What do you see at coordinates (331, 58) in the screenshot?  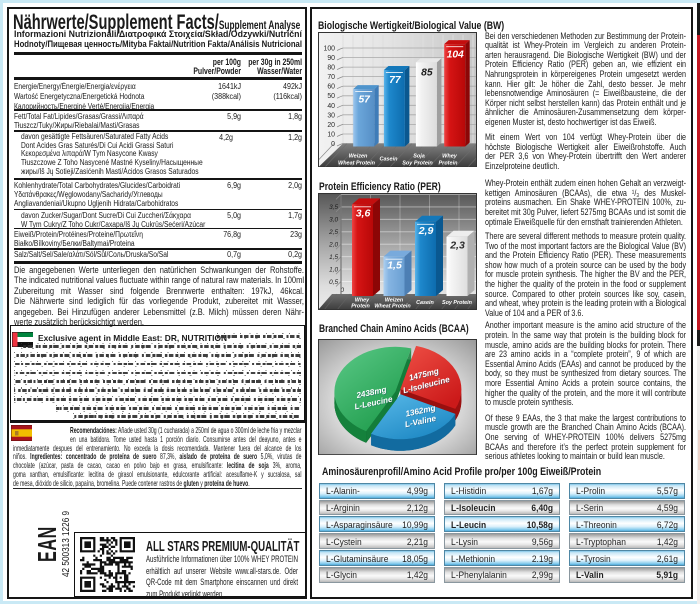 I see `svg-text: 90` at bounding box center [331, 58].